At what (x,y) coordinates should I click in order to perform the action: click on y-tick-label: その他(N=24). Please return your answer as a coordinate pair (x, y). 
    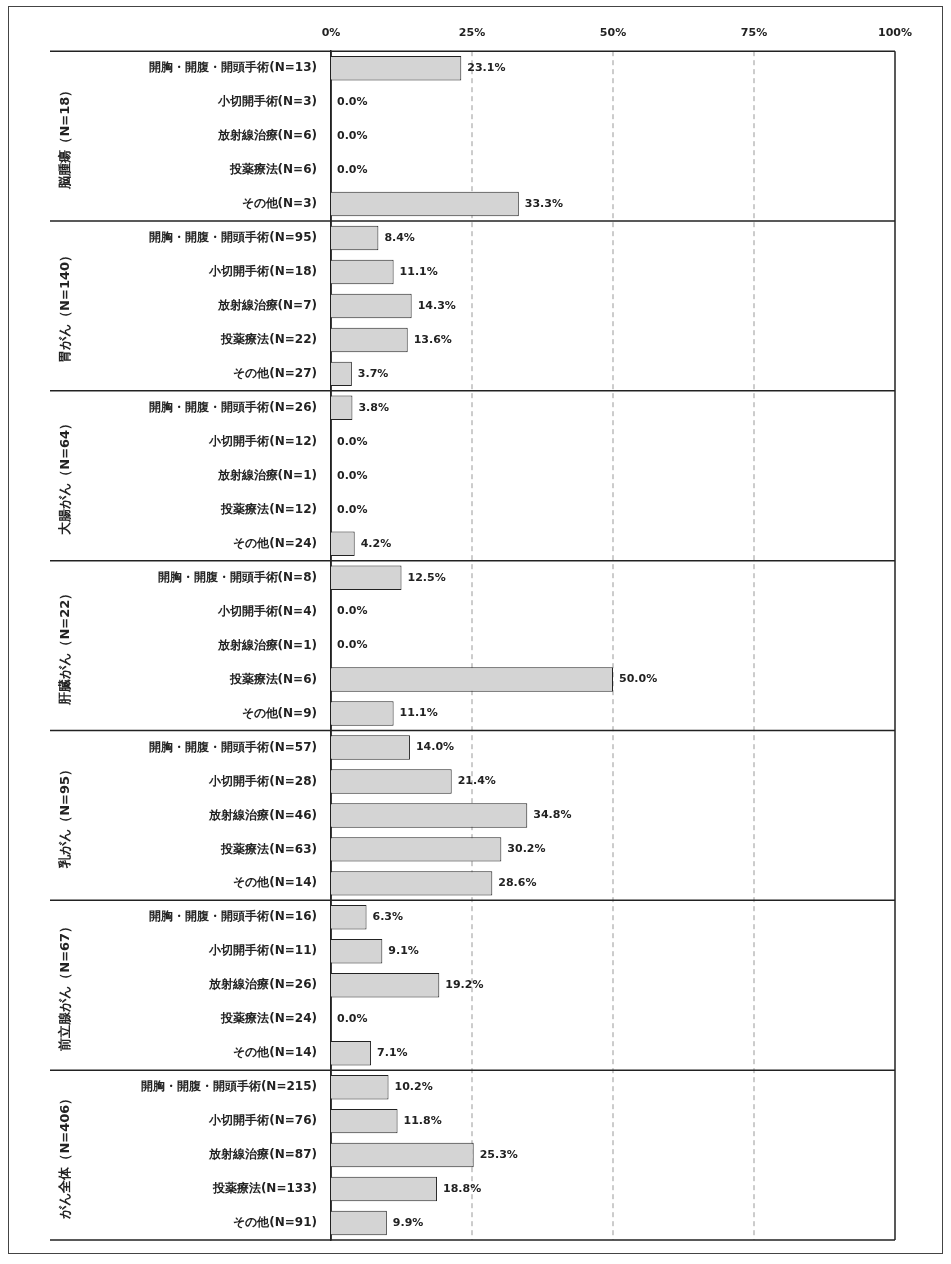
    Looking at the image, I should click on (275, 542).